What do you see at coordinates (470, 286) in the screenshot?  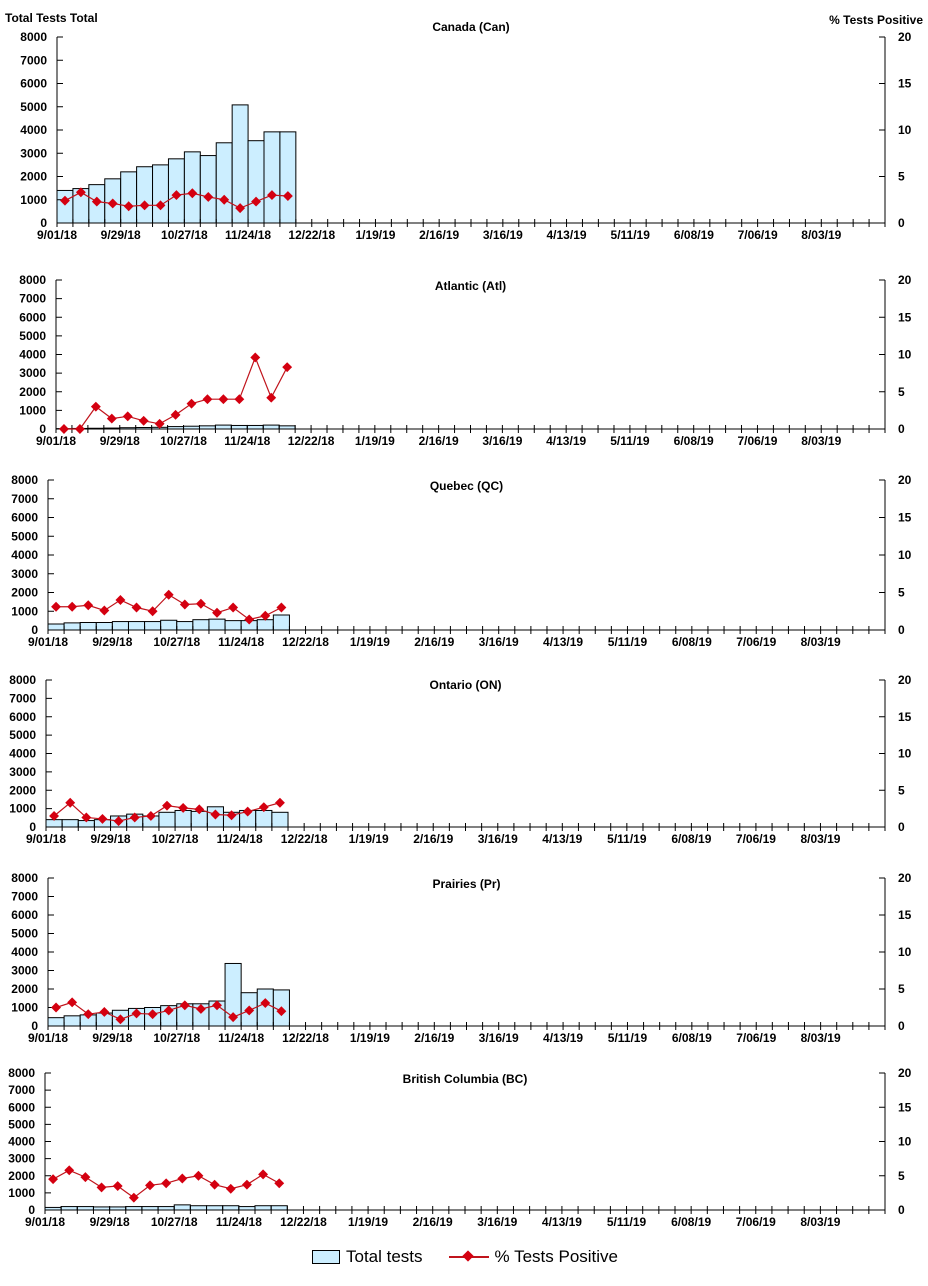 I see `panel-title: Atlantic (Atl)` at bounding box center [470, 286].